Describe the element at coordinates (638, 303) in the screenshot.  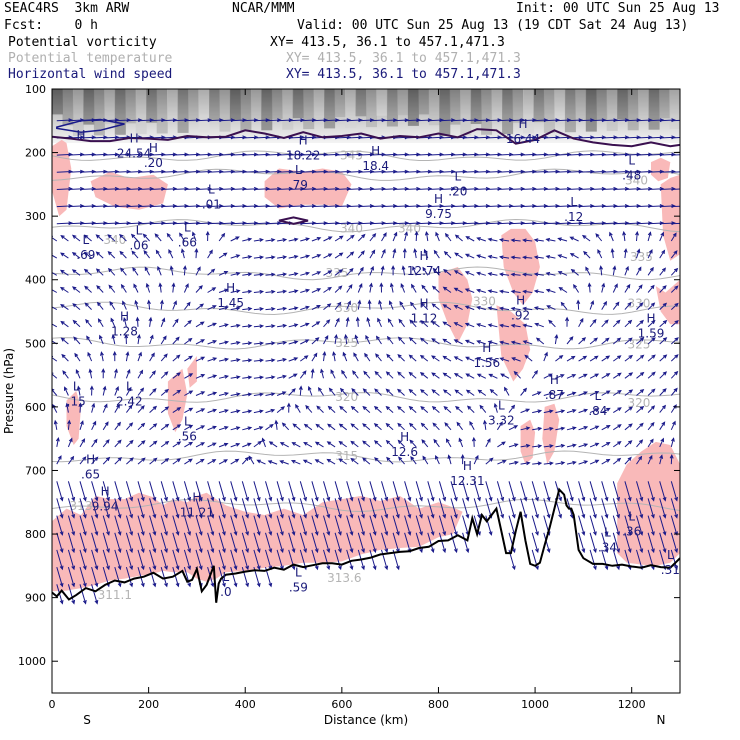
I see `theta-label: 330` at that location.